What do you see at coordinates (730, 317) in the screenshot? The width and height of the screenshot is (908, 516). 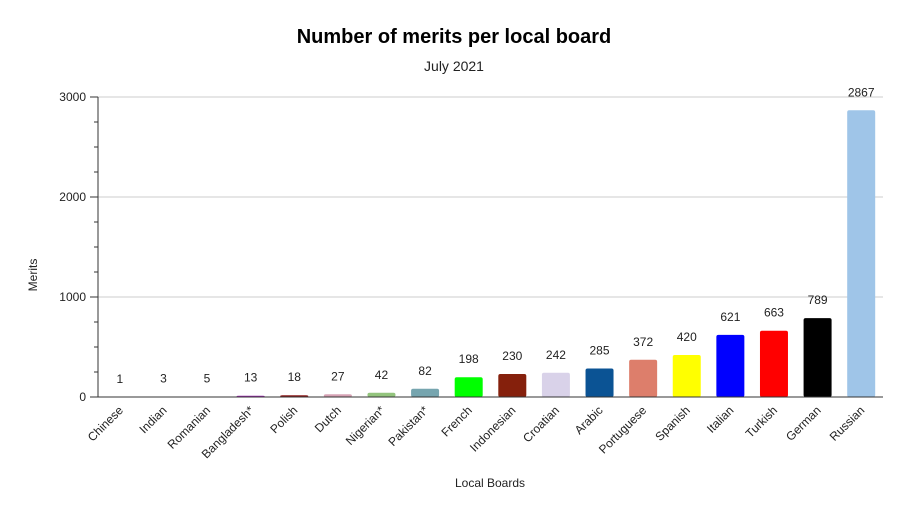 I see `data-label: 621` at bounding box center [730, 317].